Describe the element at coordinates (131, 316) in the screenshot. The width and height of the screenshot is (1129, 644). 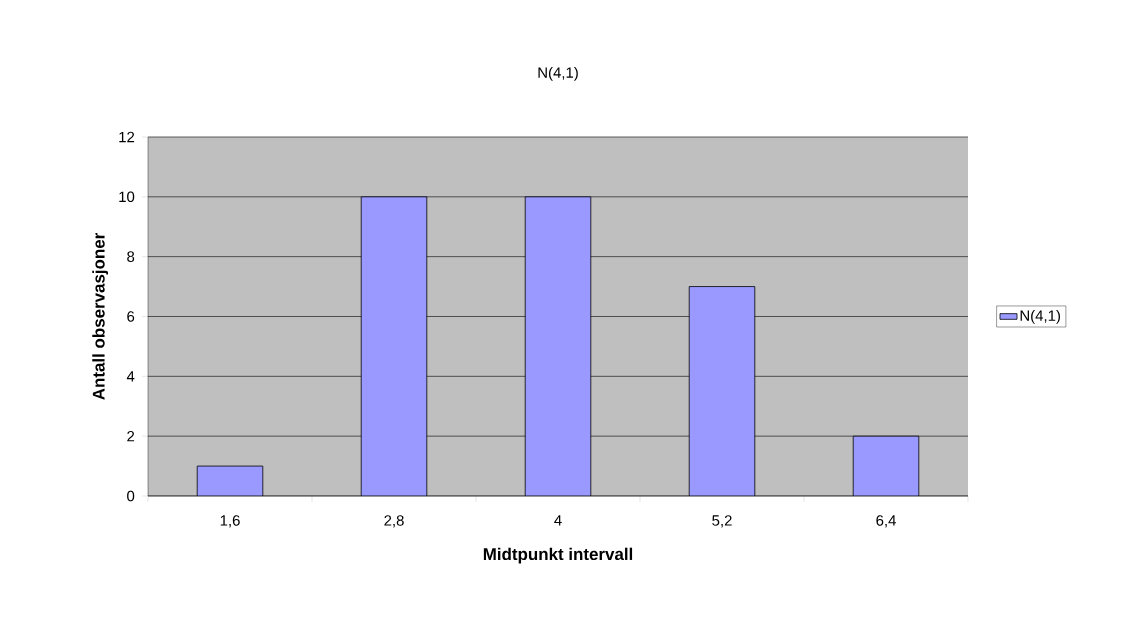
I see `y-tick-label: 6` at that location.